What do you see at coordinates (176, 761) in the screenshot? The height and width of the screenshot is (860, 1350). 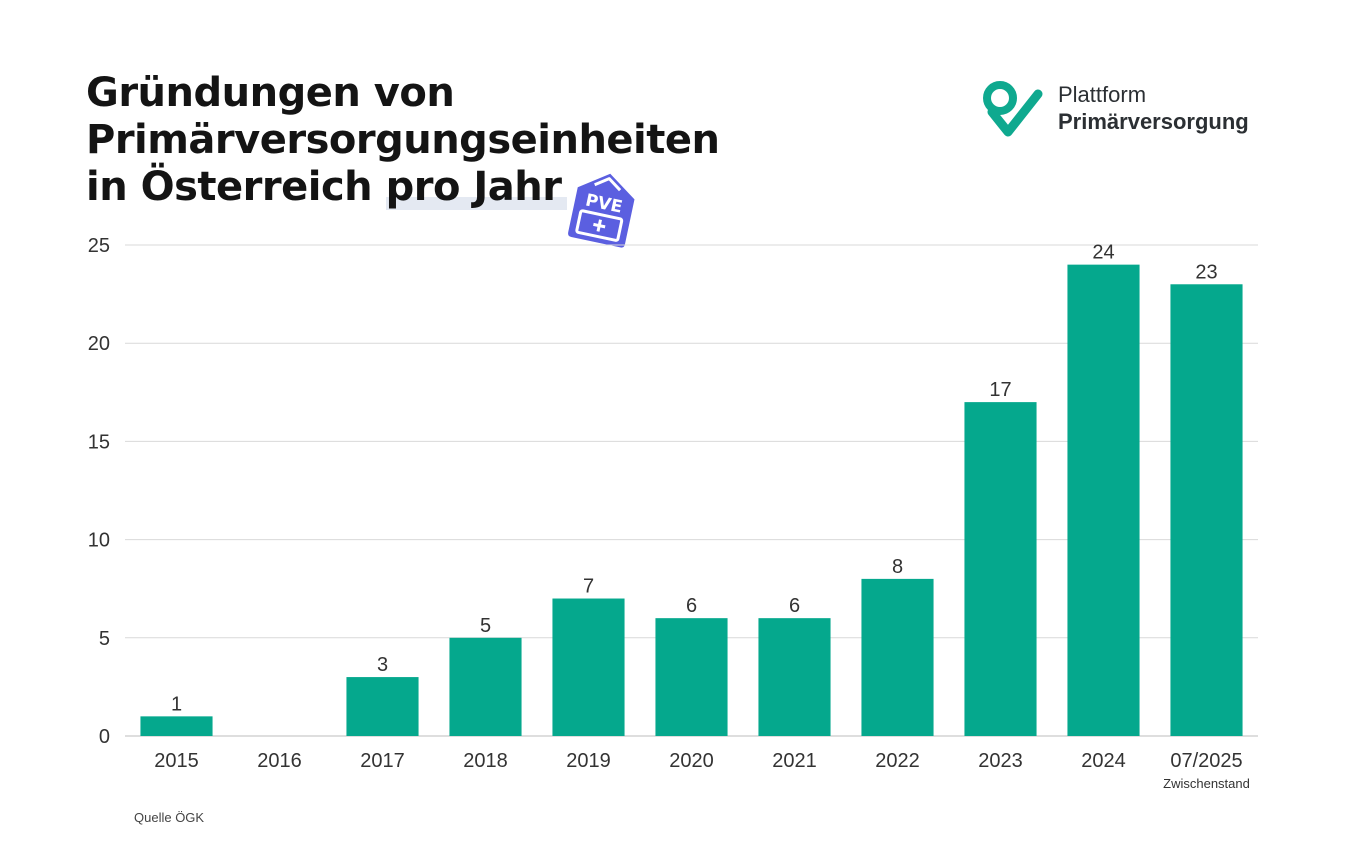 I see `x-tick-label: 2015` at bounding box center [176, 761].